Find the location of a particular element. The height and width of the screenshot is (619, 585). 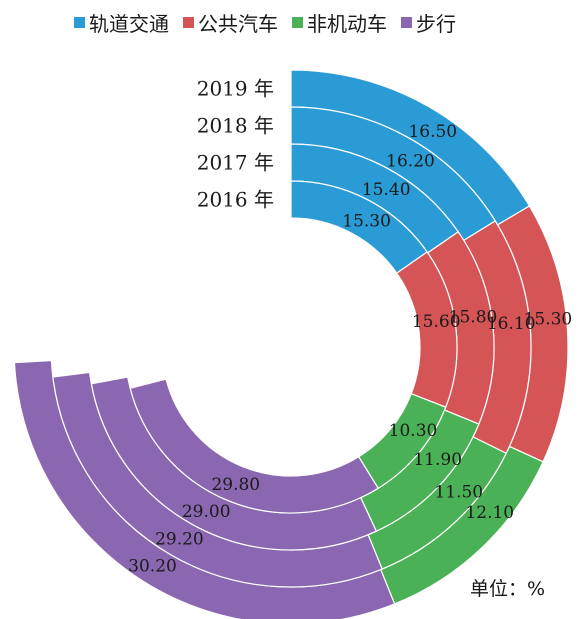

category-label-2018: 2018 年 is located at coordinates (235, 126).